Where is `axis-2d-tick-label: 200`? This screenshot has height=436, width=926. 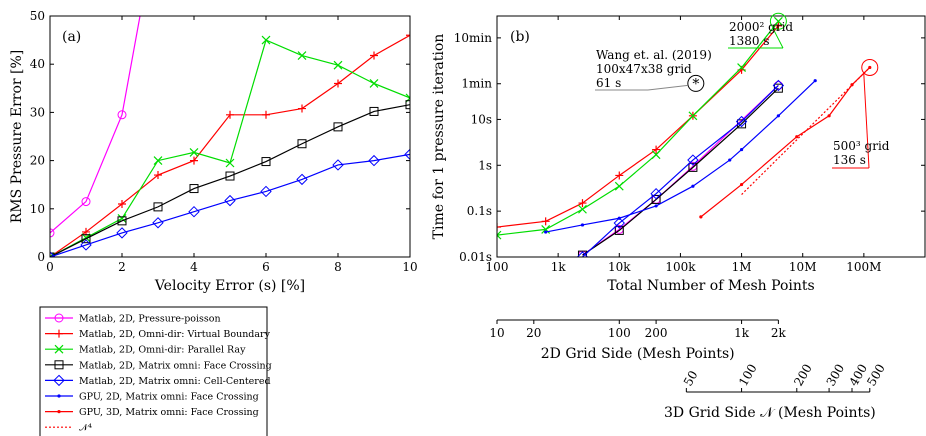 axis-2d-tick-label: 200 is located at coordinates (656, 333).